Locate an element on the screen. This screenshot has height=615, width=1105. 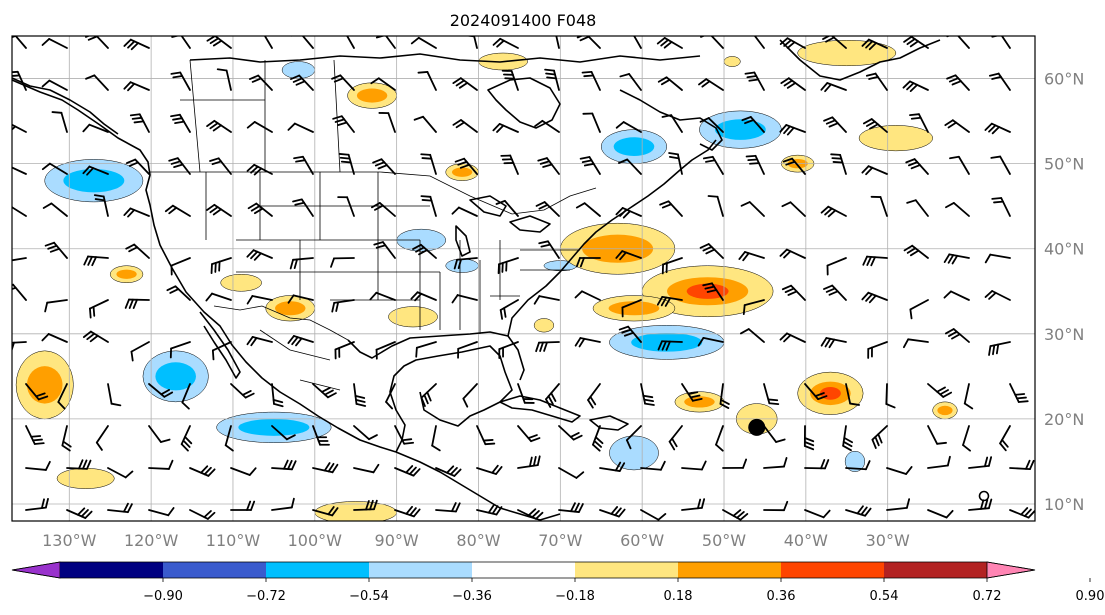
latitude-tick-label: 30°N is located at coordinates (1064, 334).